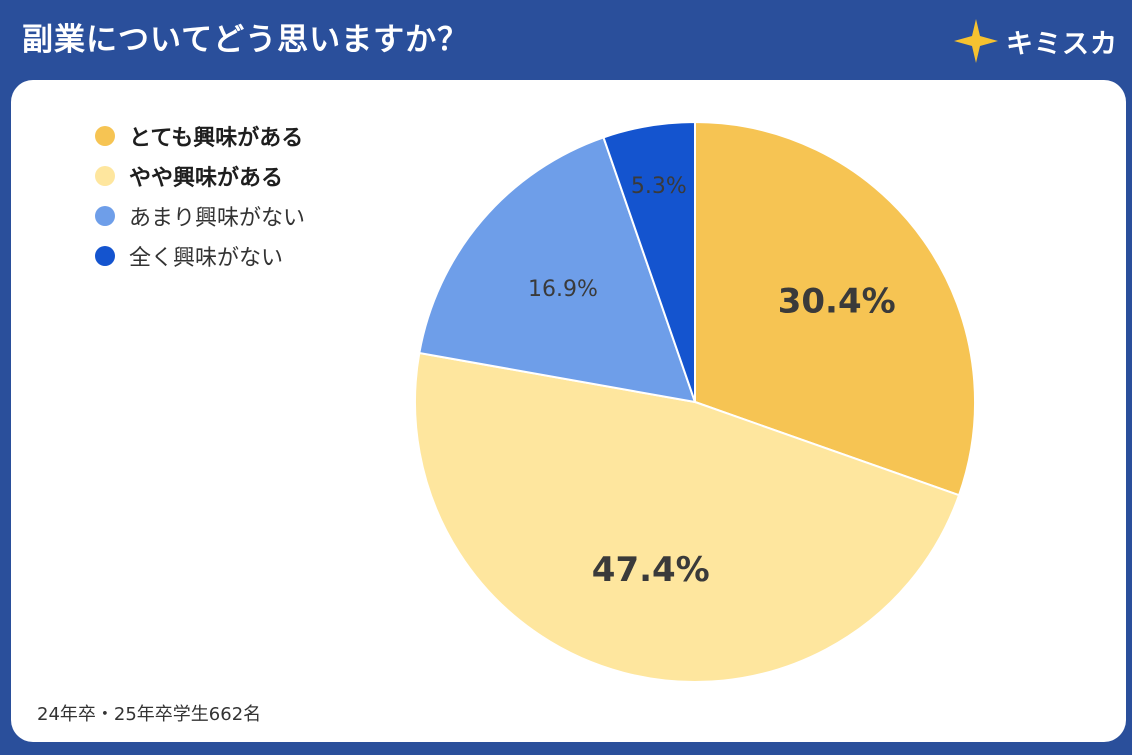 The height and width of the screenshot is (755, 1132). I want to click on legend-label: あまり興味がない, so click(217, 218).